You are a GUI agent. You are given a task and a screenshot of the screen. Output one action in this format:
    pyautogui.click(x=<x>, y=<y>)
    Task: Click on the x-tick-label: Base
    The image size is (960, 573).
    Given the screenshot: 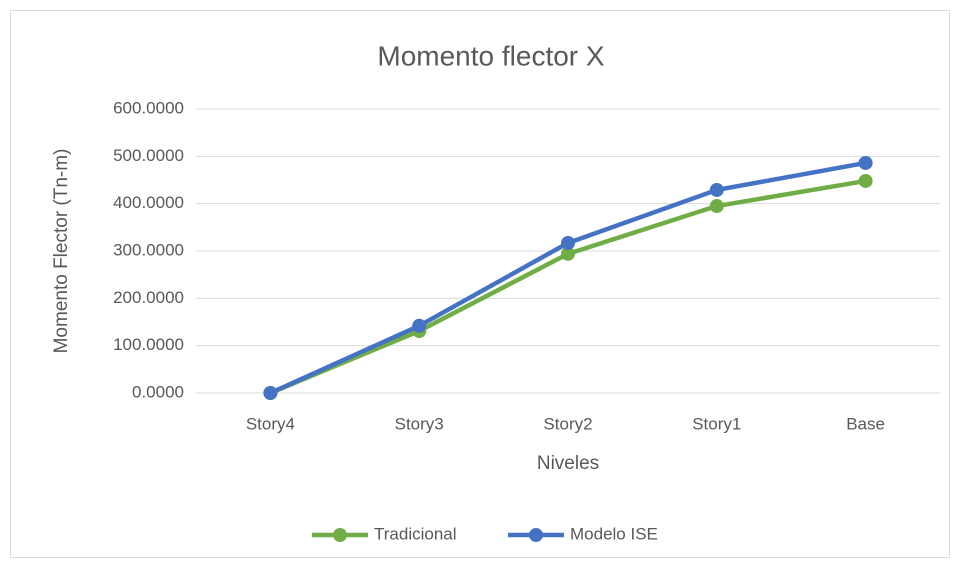 What is the action you would take?
    pyautogui.click(x=865, y=423)
    